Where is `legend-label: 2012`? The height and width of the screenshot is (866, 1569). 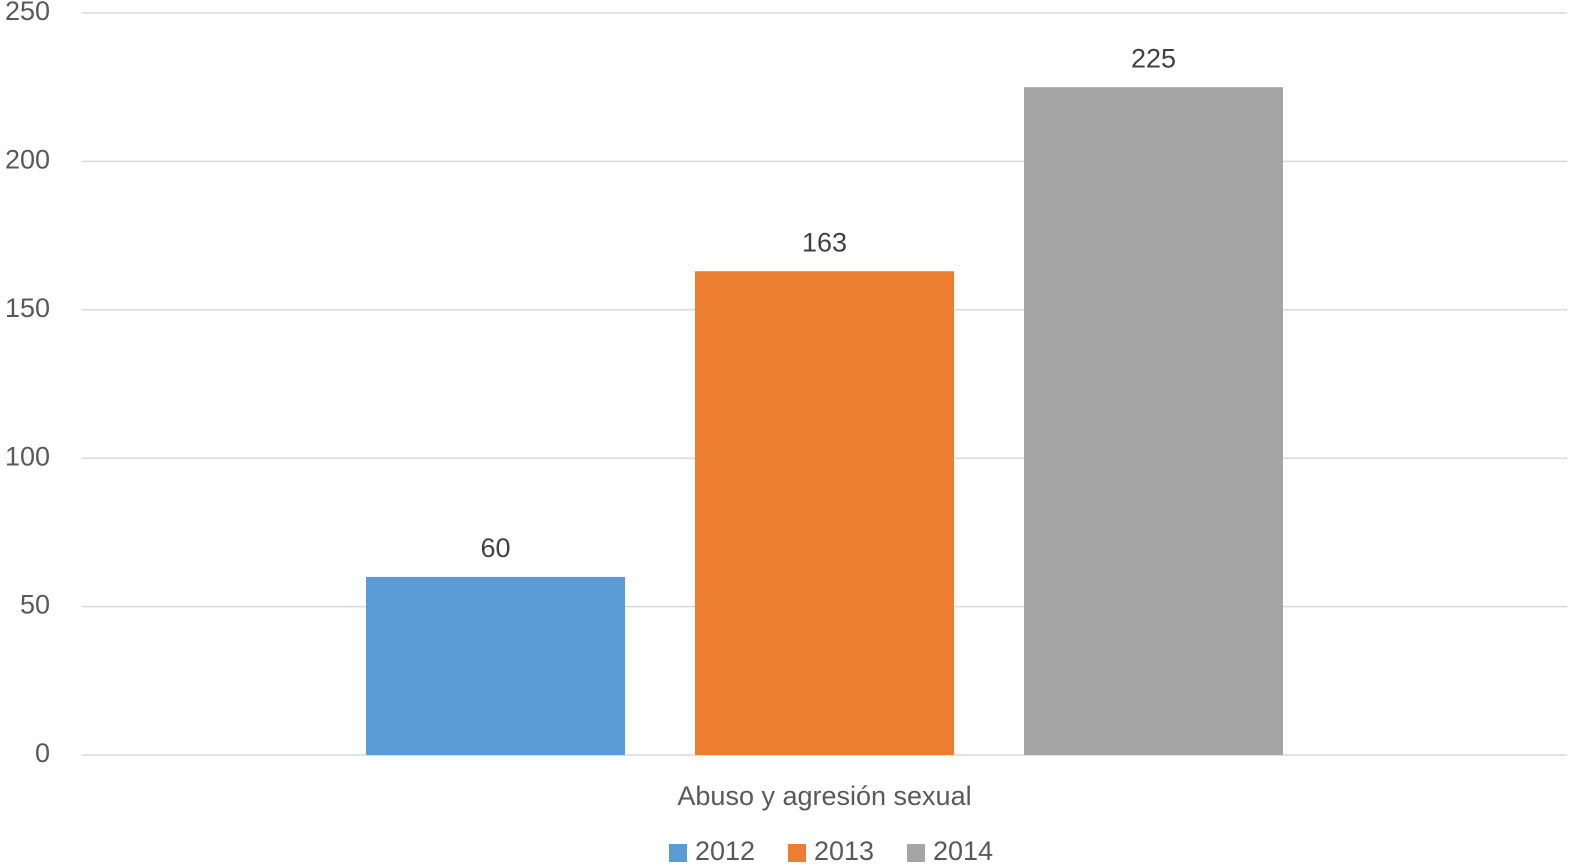 legend-label: 2012 is located at coordinates (725, 851).